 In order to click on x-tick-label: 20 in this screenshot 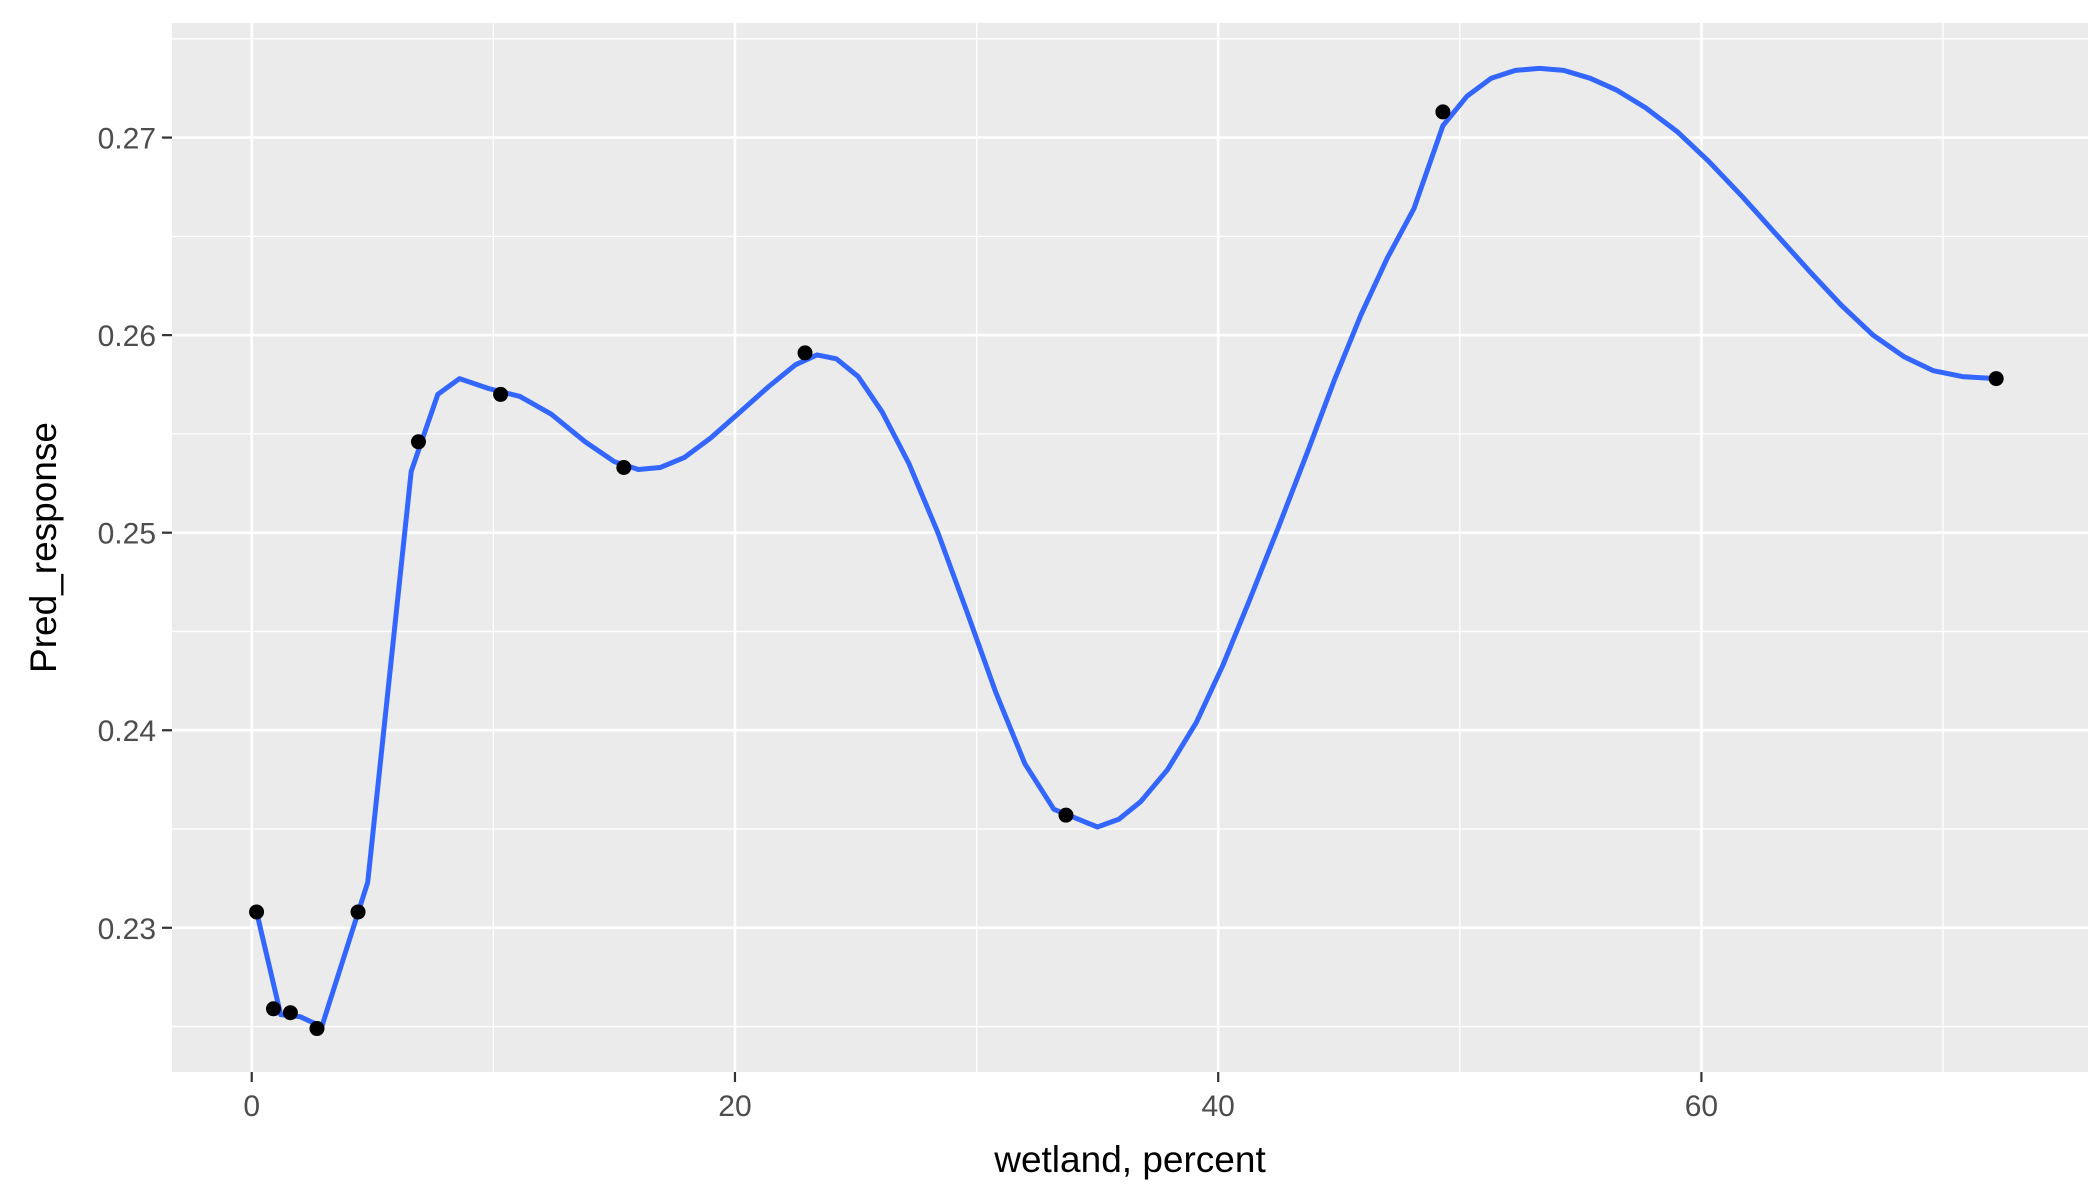, I will do `click(734, 1106)`.